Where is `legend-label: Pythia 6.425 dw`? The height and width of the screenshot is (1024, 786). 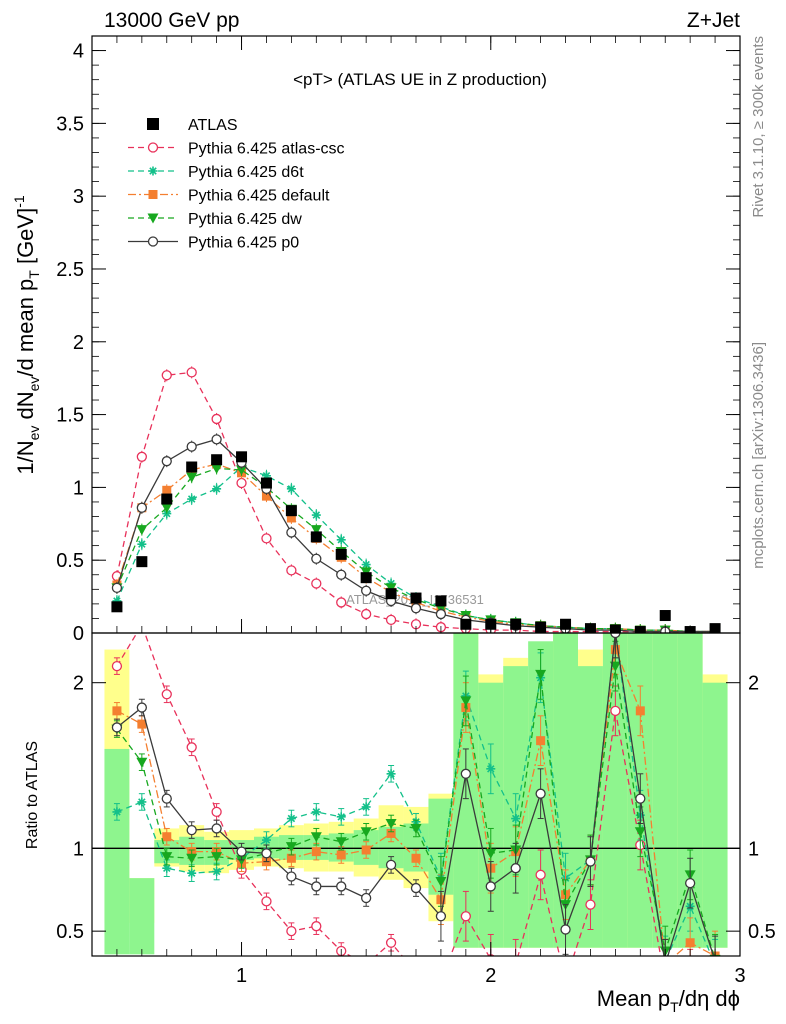
legend-label: Pythia 6.425 dw is located at coordinates (245, 219).